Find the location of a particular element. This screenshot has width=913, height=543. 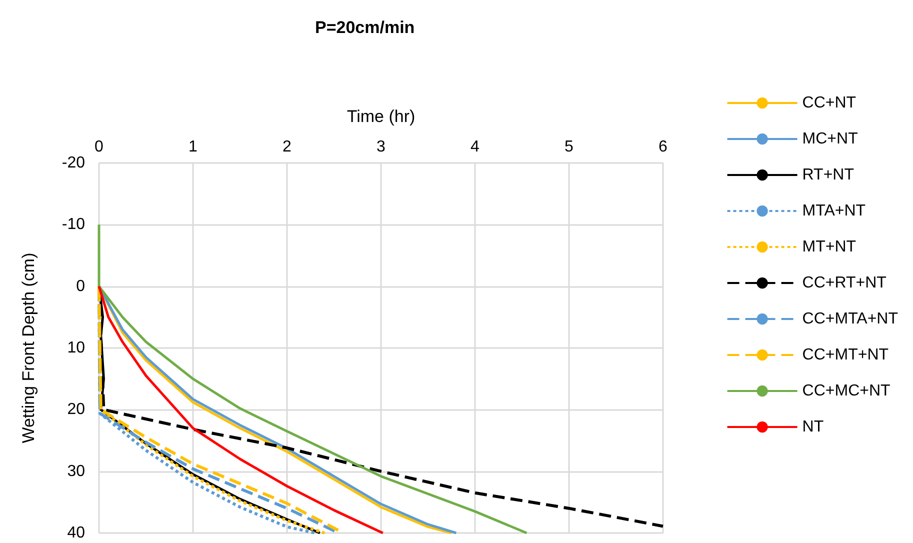

x-tick-label: 0 is located at coordinates (99, 147).